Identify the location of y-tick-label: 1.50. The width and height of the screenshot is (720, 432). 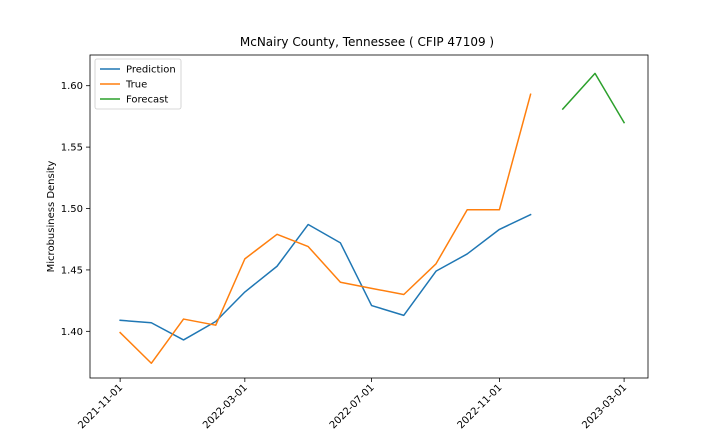
(72, 209).